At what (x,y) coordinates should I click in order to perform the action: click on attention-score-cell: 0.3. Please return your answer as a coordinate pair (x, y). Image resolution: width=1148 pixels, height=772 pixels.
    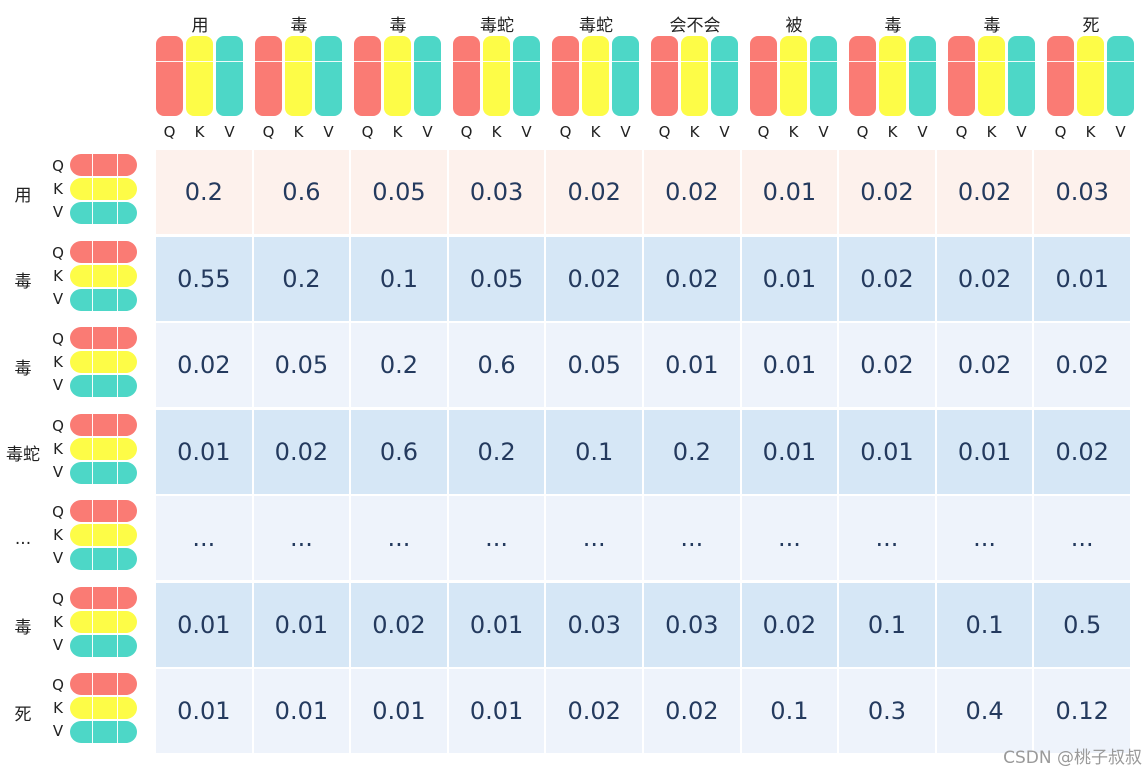
    Looking at the image, I should click on (888, 712).